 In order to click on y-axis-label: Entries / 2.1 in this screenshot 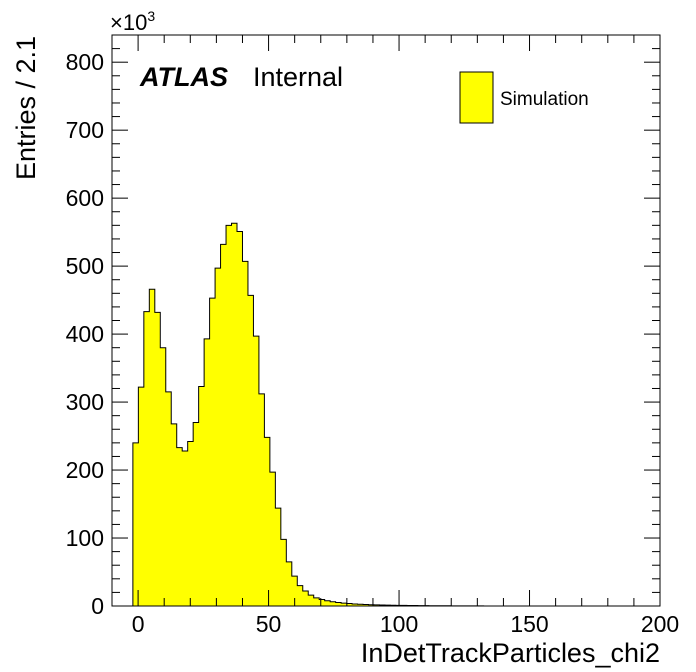, I will do `click(26, 108)`.